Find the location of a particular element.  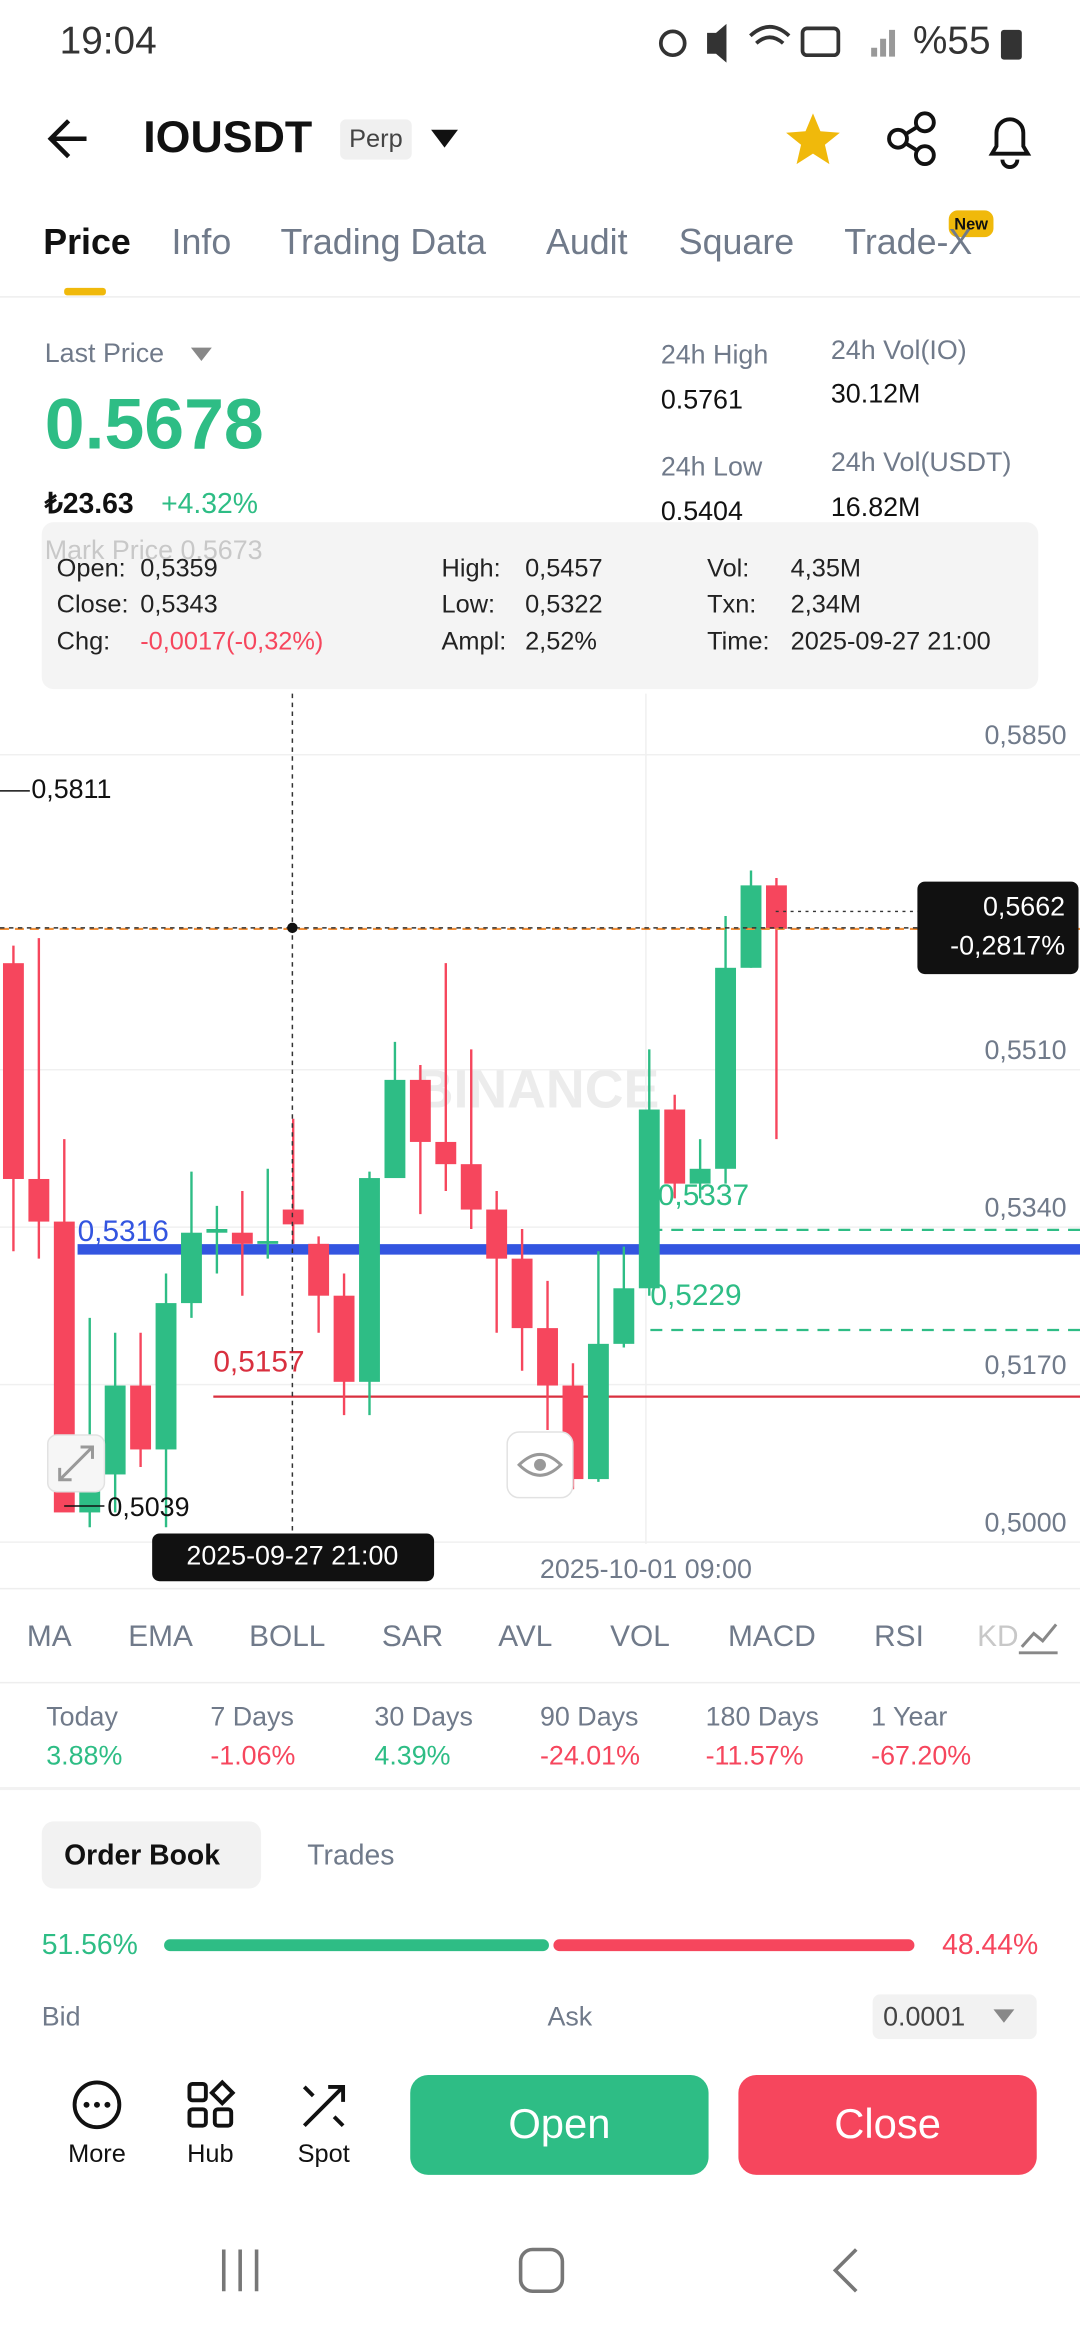

tooltip-value: 4,35M is located at coordinates (826, 569).